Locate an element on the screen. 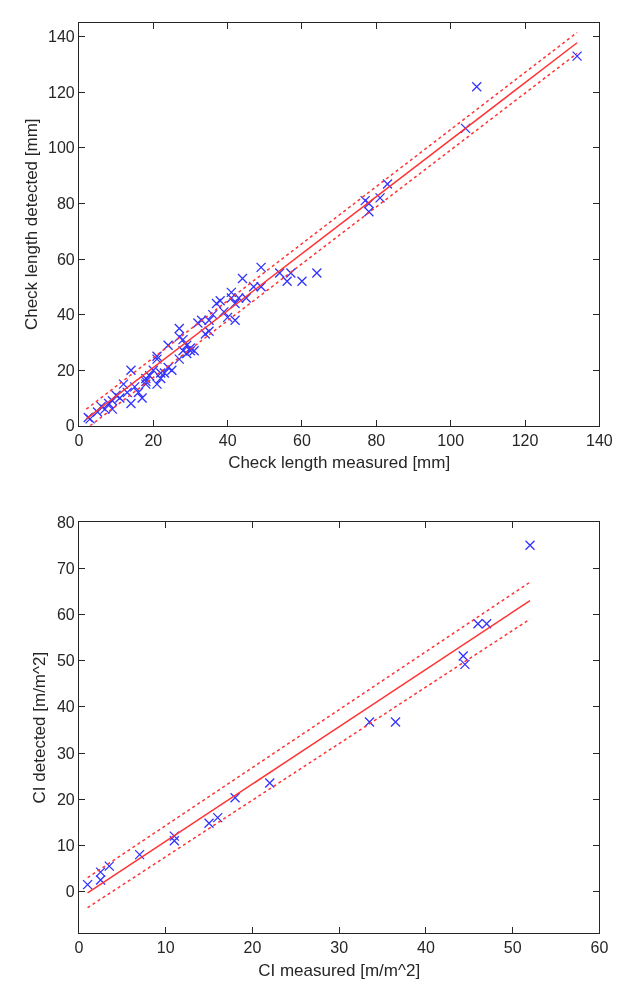 Image resolution: width=627 pixels, height=1005 pixels. x-axis-title: Check length measured [mm] is located at coordinates (339, 463).